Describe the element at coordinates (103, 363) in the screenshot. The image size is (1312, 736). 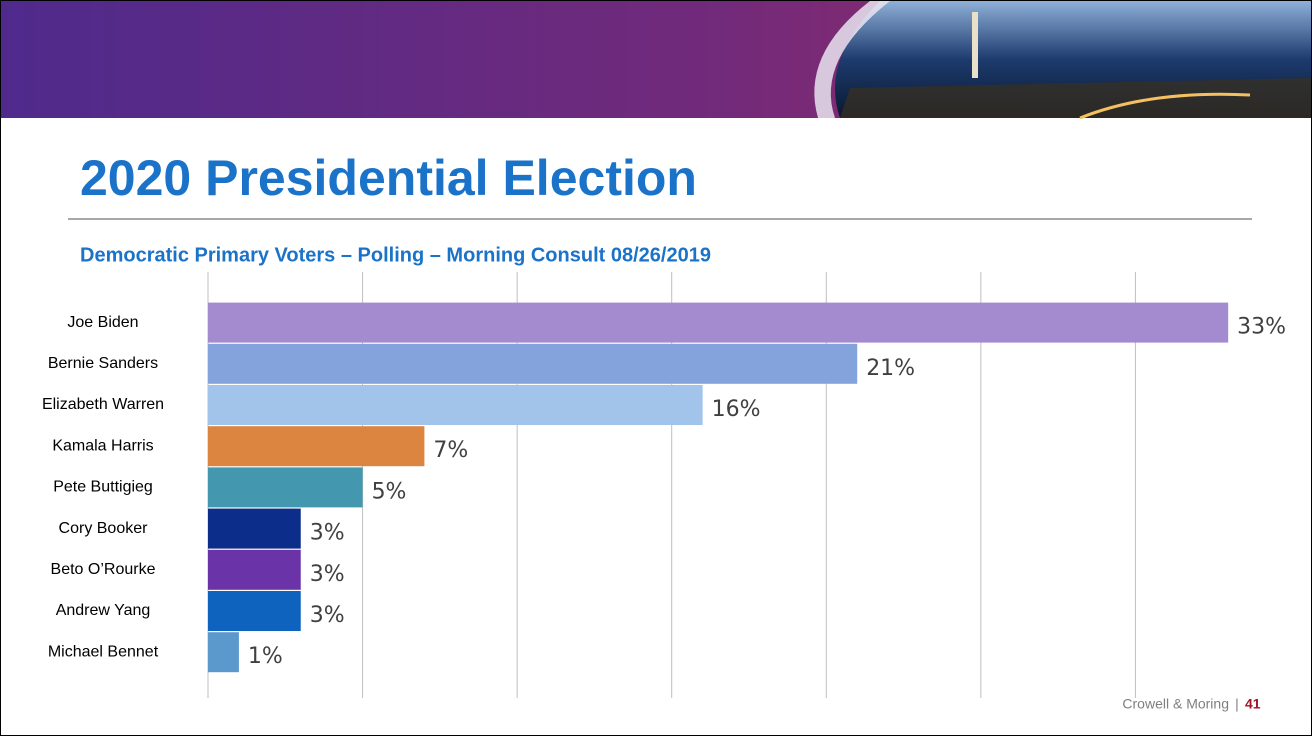
I see `category-label: Bernie Sanders` at that location.